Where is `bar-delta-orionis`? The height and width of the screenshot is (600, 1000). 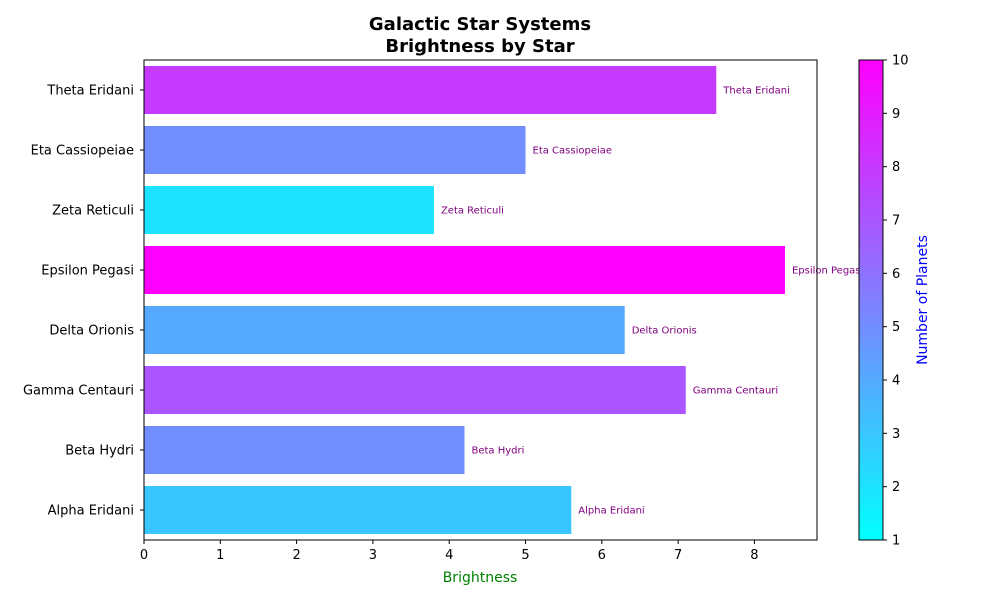 bar-delta-orionis is located at coordinates (384, 330).